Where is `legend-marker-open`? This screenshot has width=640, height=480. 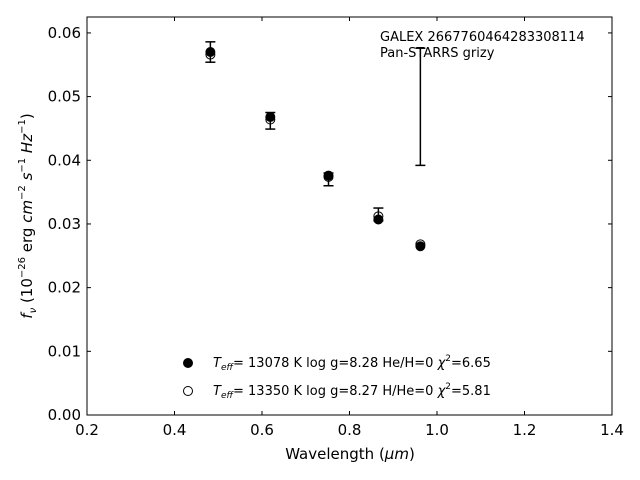 legend-marker-open is located at coordinates (188, 391).